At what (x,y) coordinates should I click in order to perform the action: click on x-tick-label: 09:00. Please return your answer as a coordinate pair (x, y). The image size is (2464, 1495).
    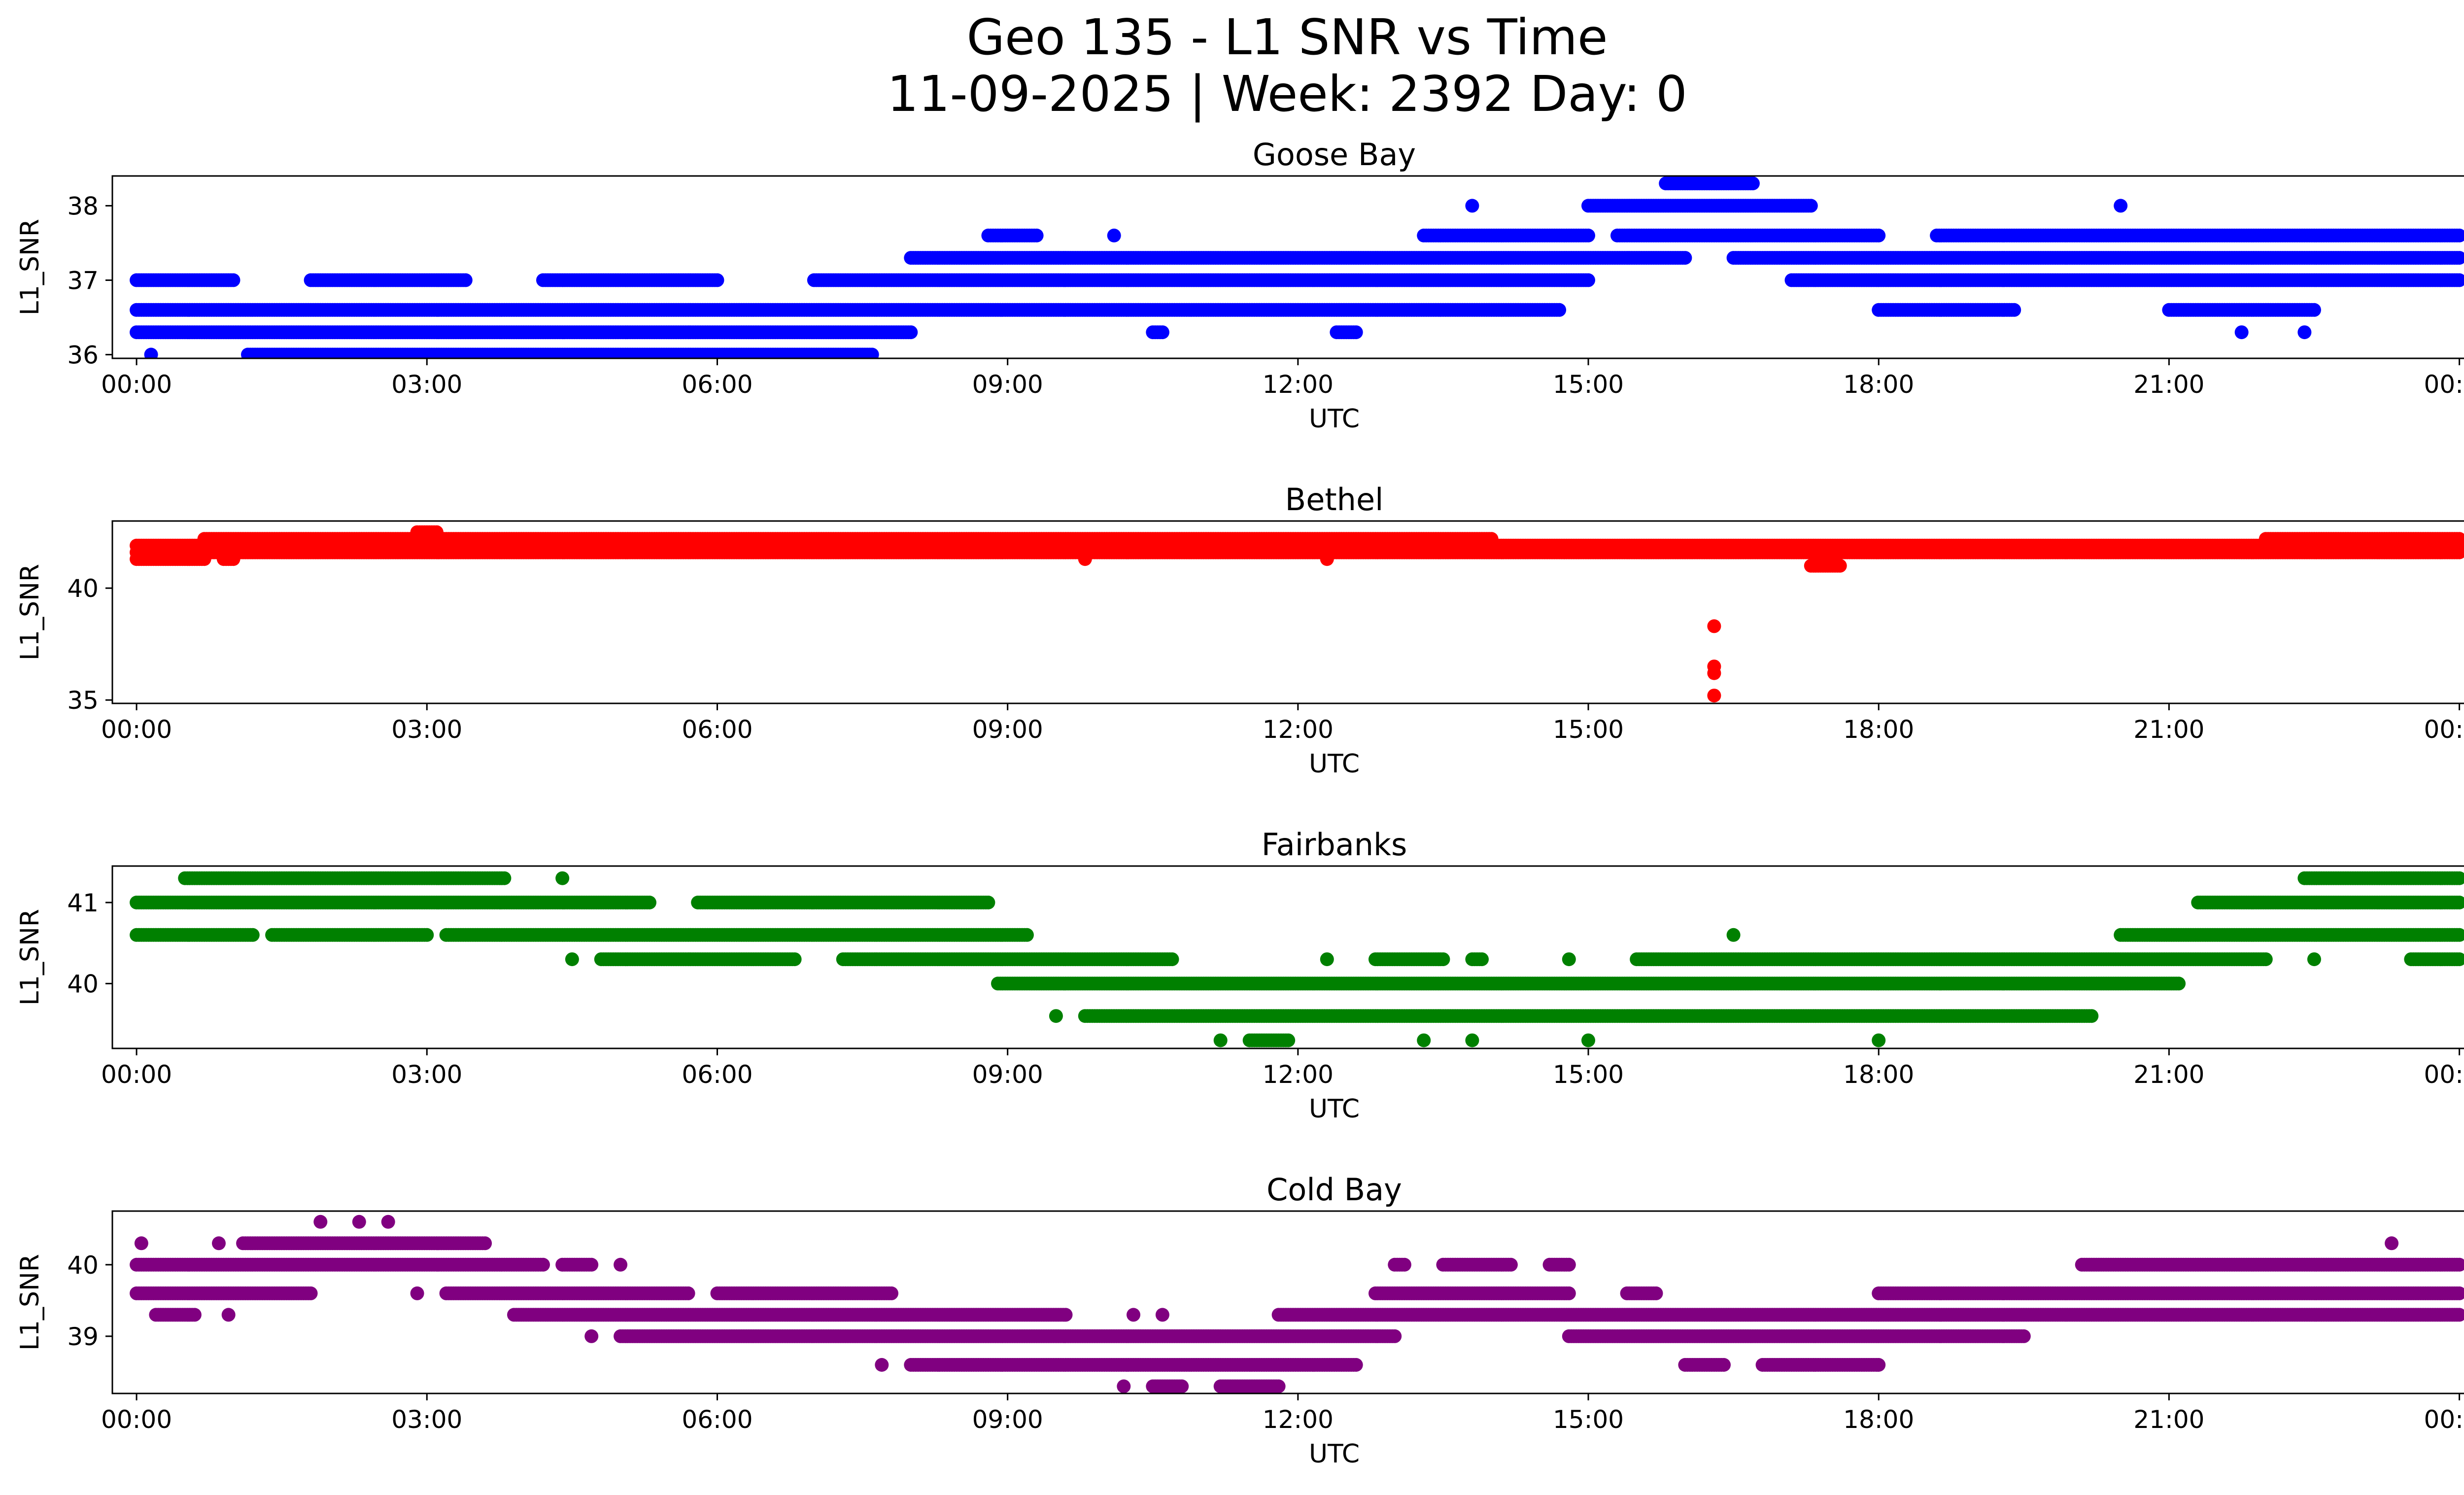
    Looking at the image, I should click on (1007, 384).